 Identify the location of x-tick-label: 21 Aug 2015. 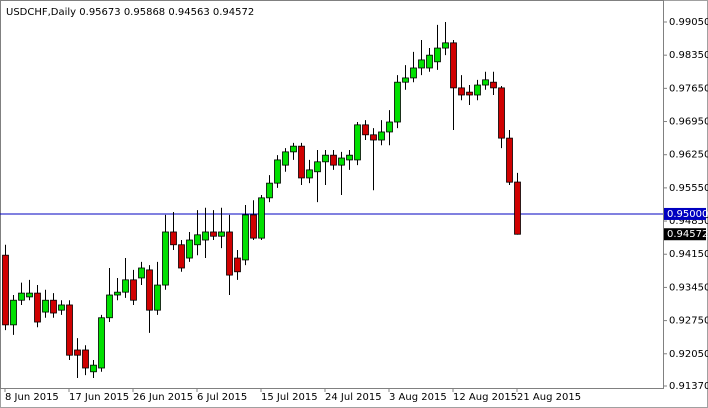
(549, 397).